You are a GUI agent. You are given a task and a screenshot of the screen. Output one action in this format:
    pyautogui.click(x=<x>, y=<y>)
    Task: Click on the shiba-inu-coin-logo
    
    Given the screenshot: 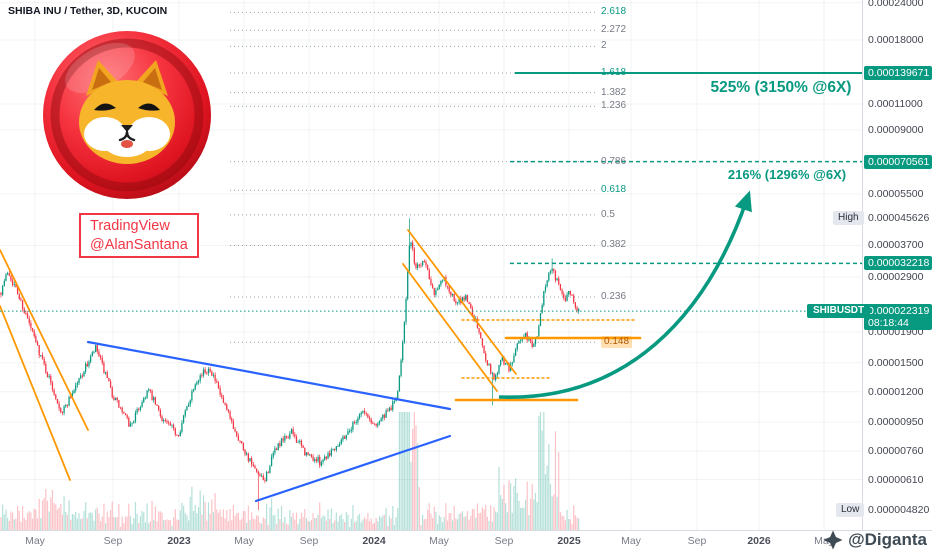 What is the action you would take?
    pyautogui.click(x=127, y=115)
    